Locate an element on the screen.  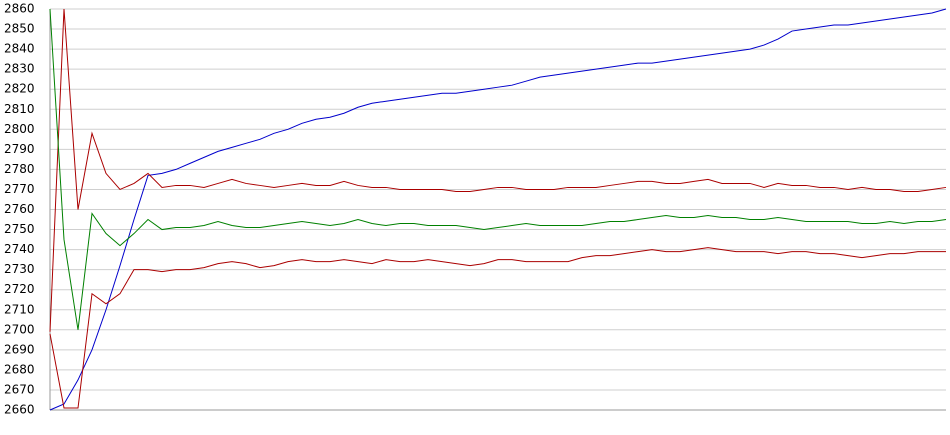
y-tick-label: 2840 is located at coordinates (19, 49).